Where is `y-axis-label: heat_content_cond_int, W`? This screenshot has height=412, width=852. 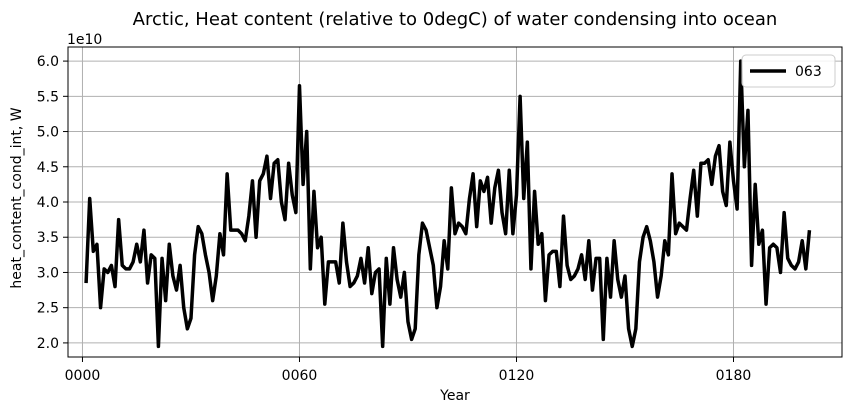 y-axis-label: heat_content_cond_int, W is located at coordinates (17, 197).